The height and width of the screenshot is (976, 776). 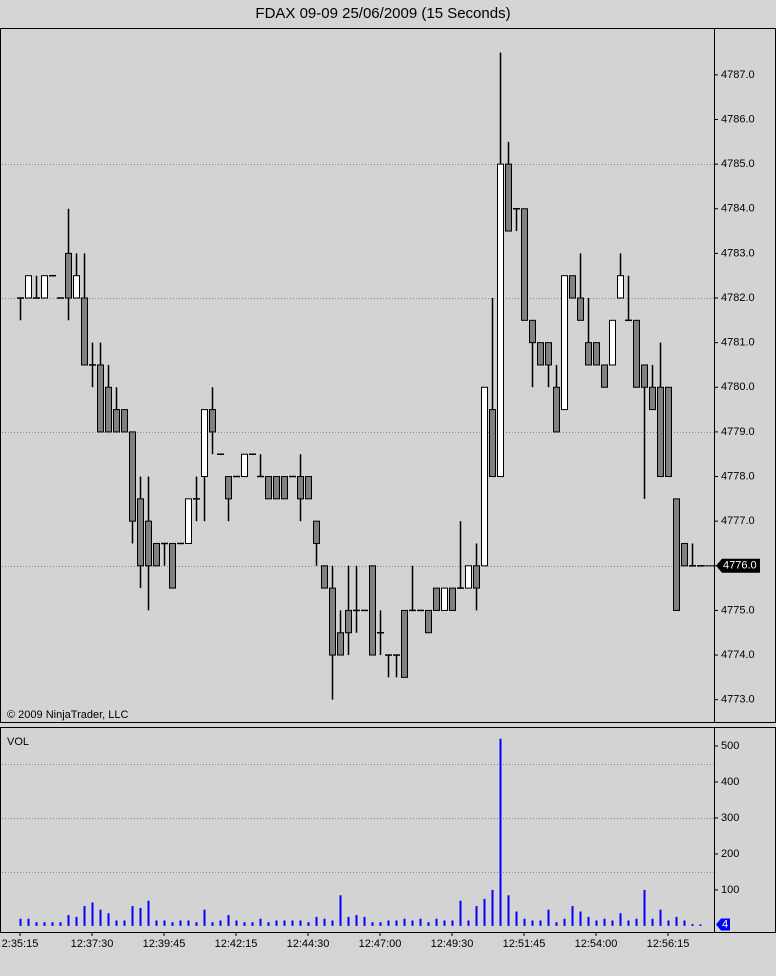 I want to click on y-tick-label: 4785.0, so click(x=738, y=164).